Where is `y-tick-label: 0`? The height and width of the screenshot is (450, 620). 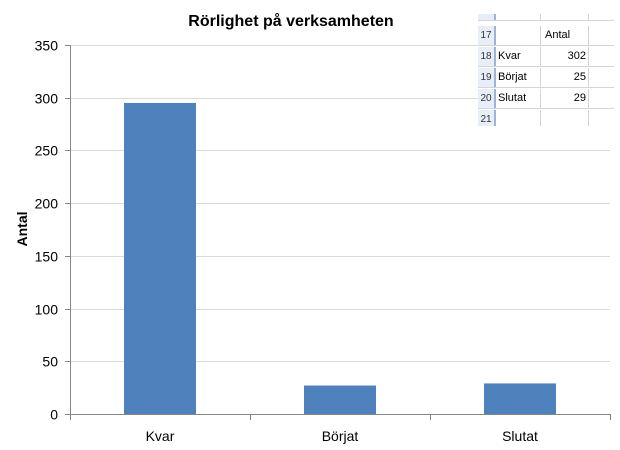 y-tick-label: 0 is located at coordinates (54, 415).